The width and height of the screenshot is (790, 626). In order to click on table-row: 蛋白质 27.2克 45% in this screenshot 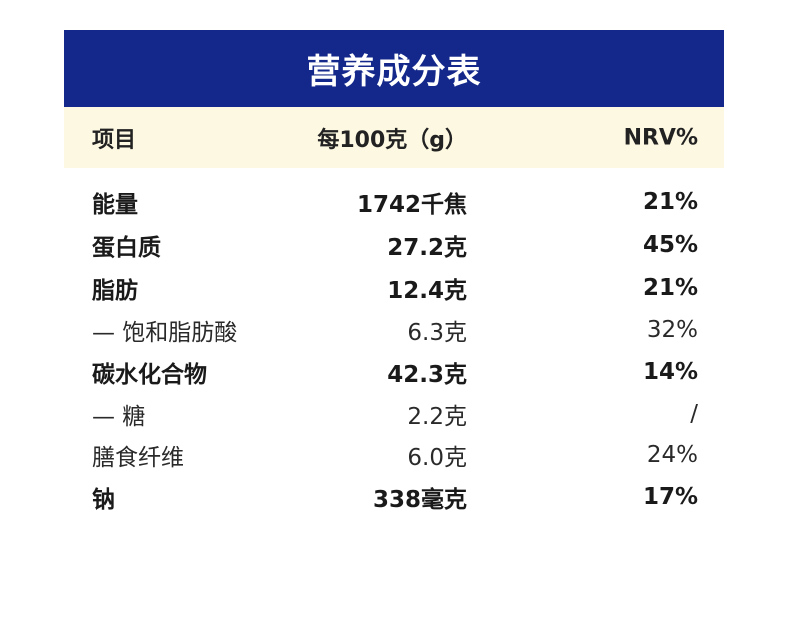, I will do `click(394, 244)`.